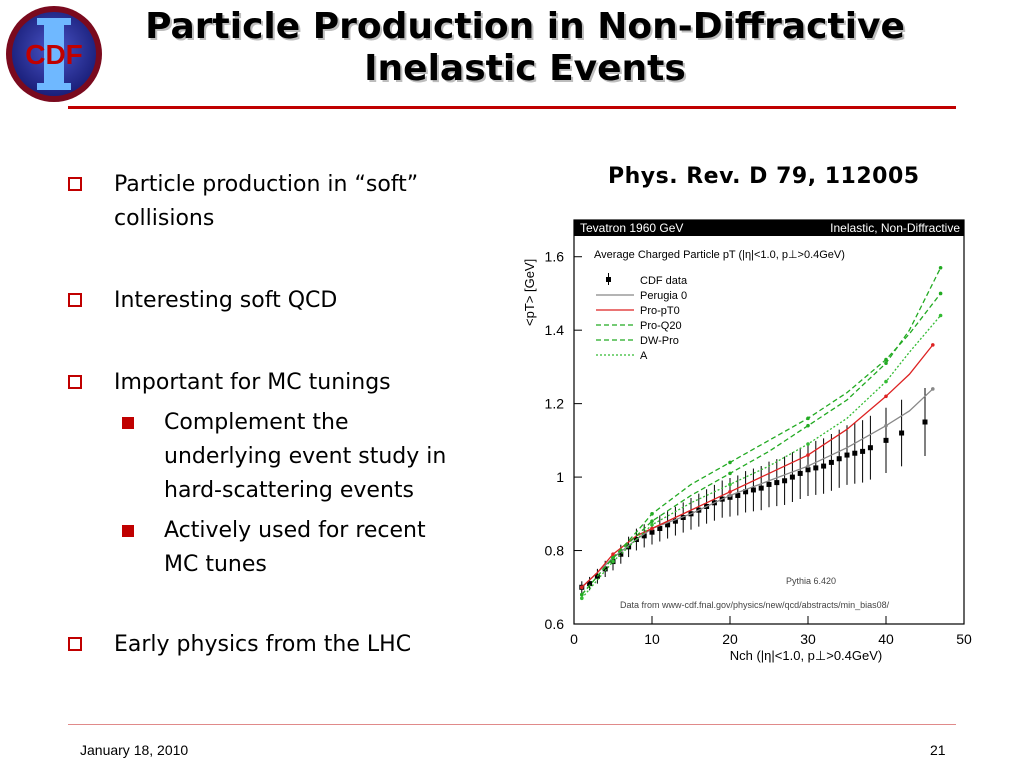  I want to click on cdf-logo: CDF, so click(54, 54).